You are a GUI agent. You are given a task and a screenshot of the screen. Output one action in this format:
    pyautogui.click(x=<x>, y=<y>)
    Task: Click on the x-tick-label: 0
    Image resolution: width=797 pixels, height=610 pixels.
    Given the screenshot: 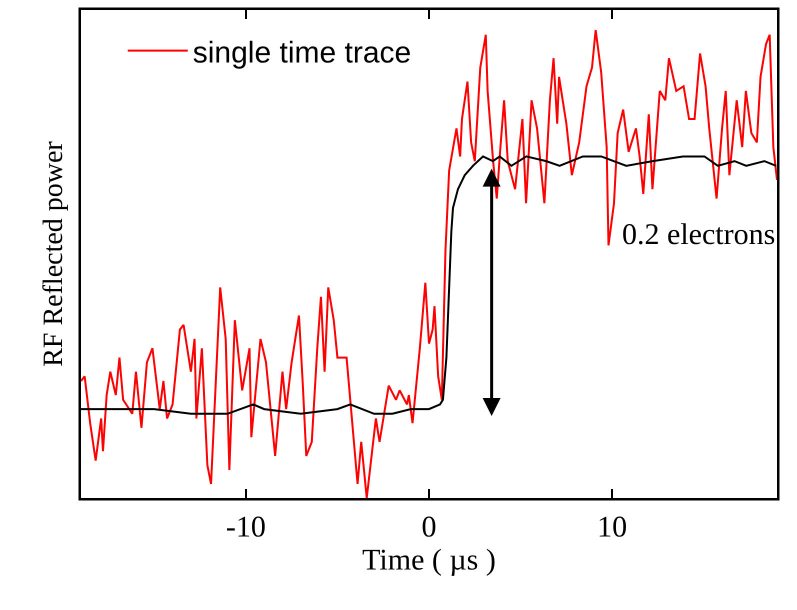 What is the action you would take?
    pyautogui.click(x=429, y=527)
    